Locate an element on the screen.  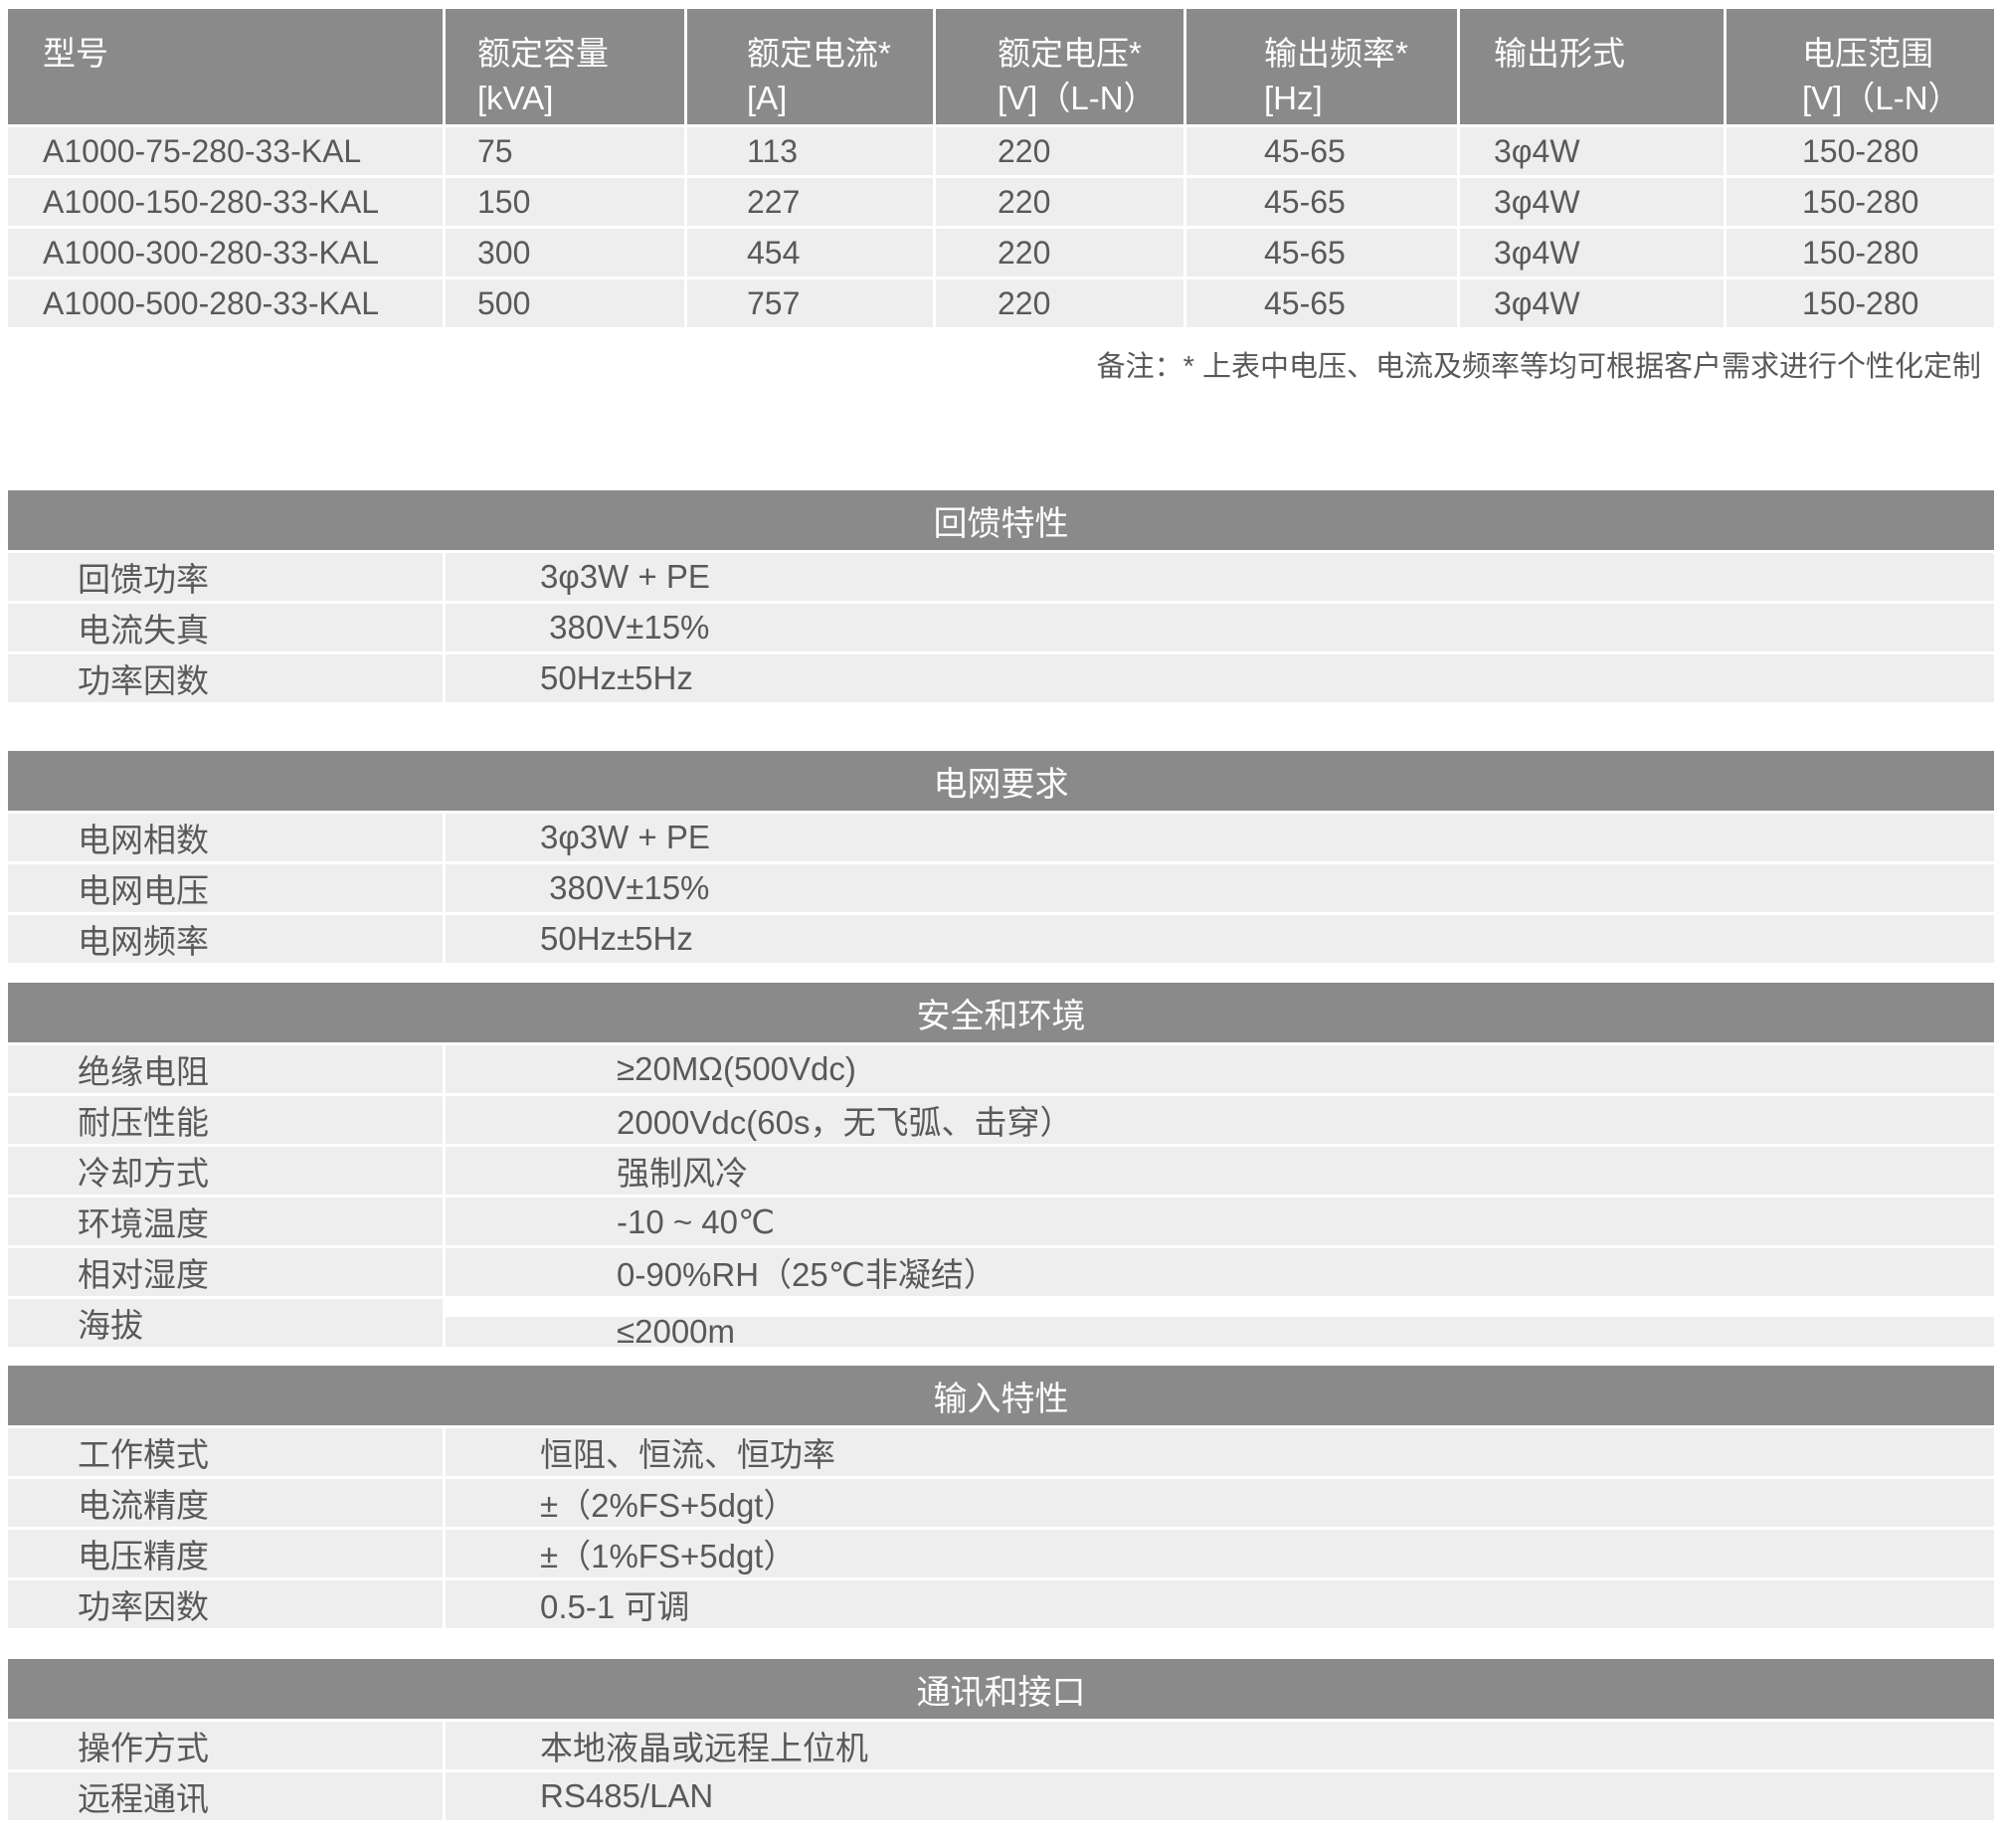
spec-label: 电压精度 is located at coordinates (225, 1553).